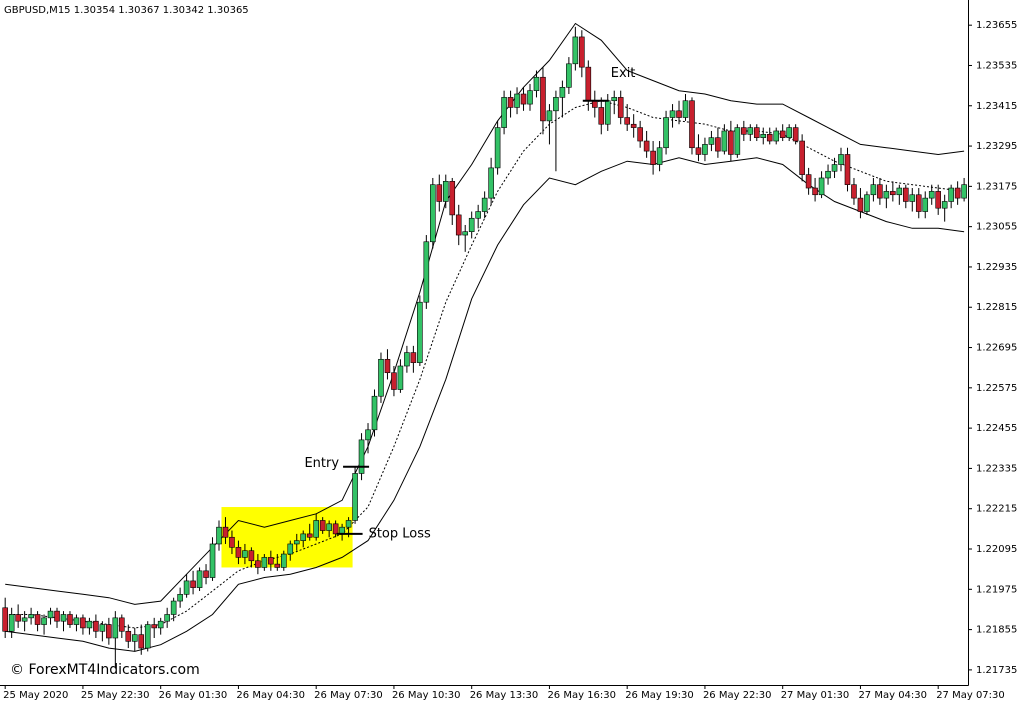 The height and width of the screenshot is (705, 1024). What do you see at coordinates (996, 549) in the screenshot?
I see `y-tick-label: 1.22095` at bounding box center [996, 549].